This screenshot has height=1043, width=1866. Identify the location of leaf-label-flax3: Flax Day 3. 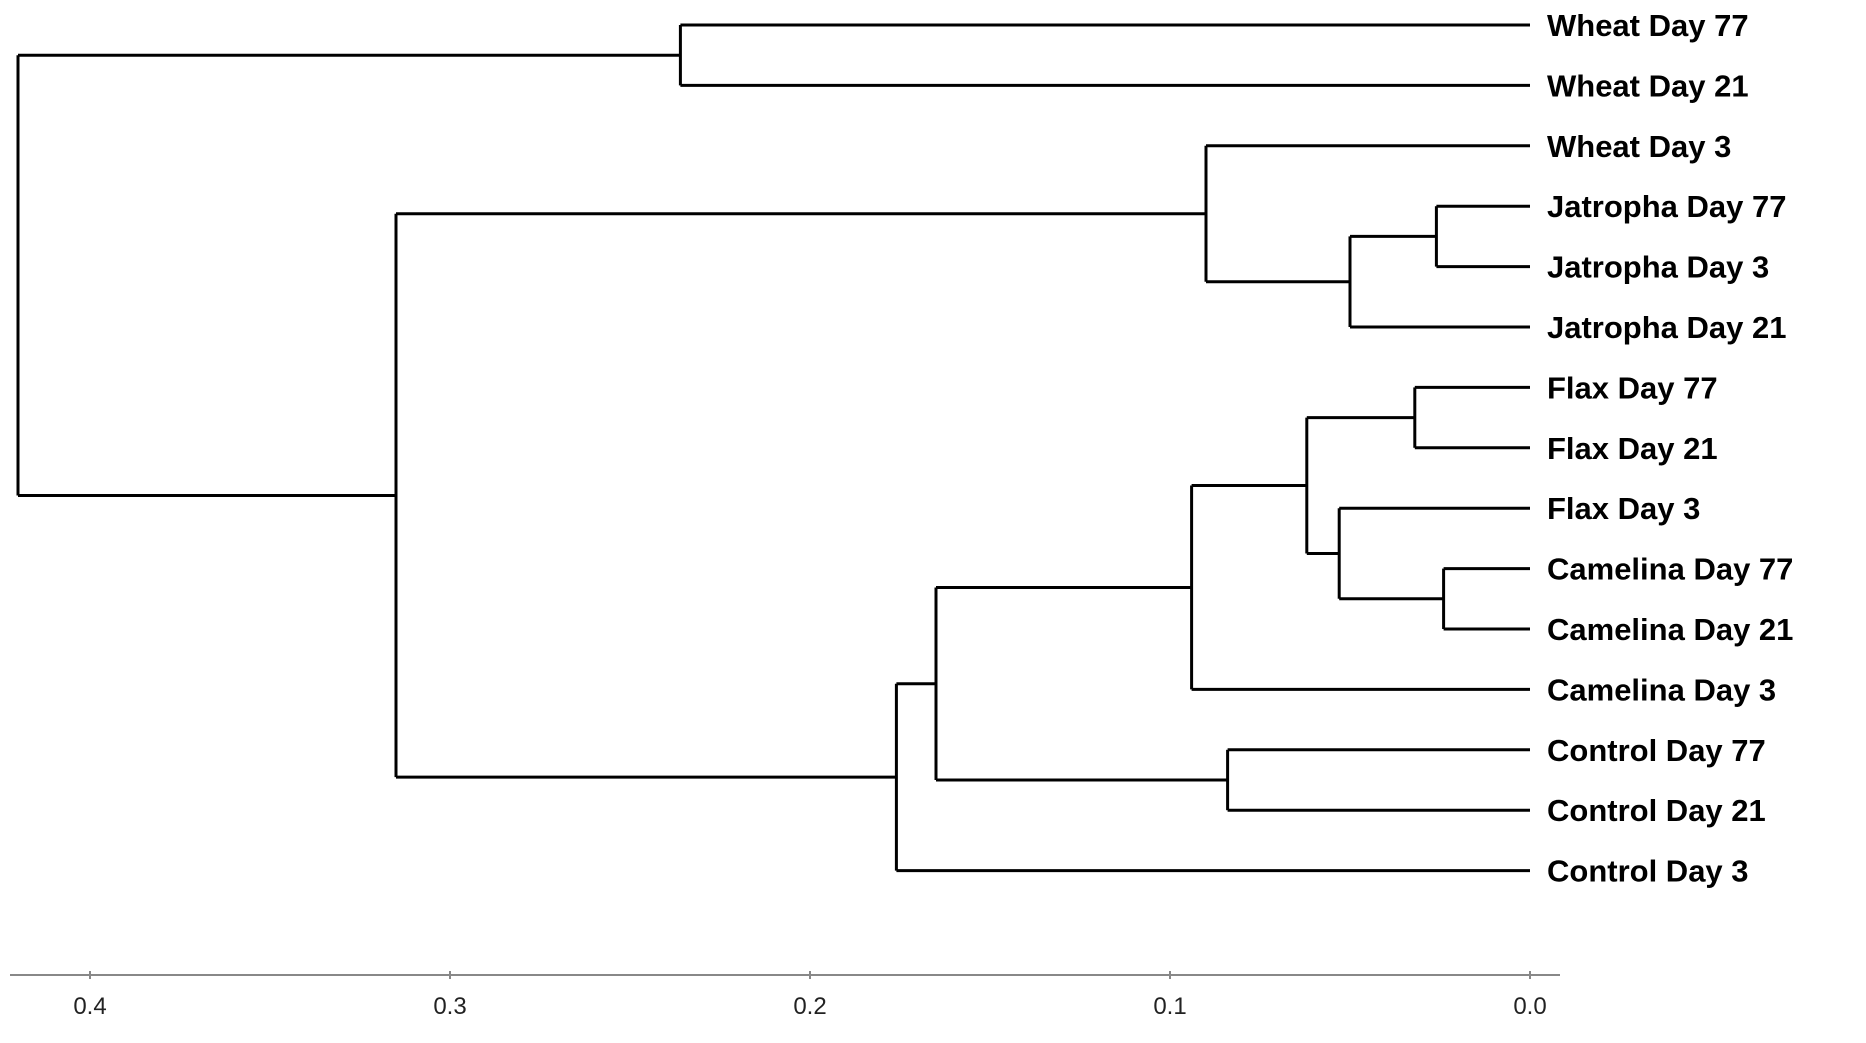
(1623, 508).